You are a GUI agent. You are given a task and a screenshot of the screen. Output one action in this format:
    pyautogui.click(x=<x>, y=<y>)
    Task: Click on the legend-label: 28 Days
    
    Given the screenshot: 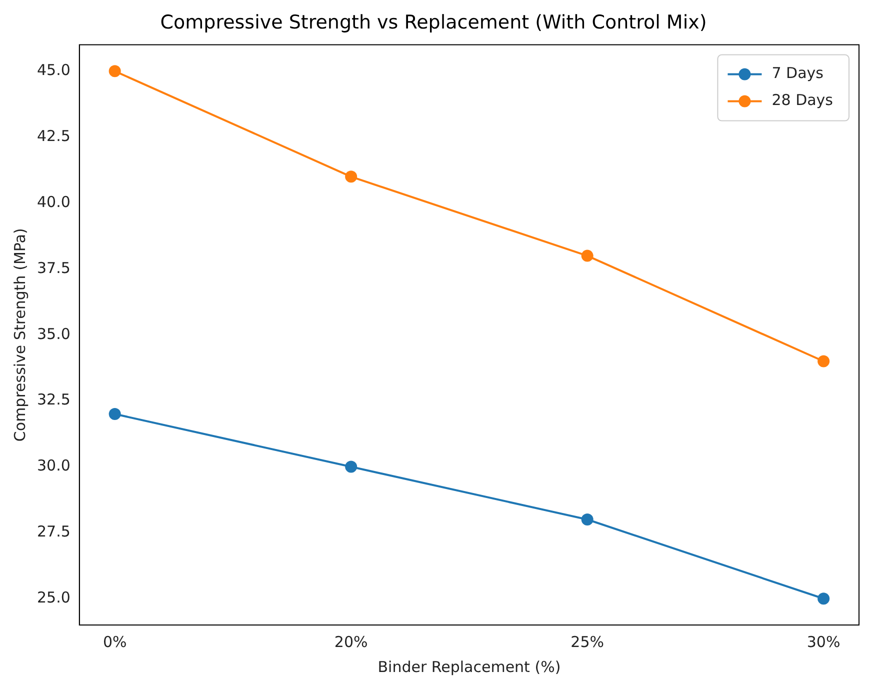 What is the action you would take?
    pyautogui.click(x=803, y=100)
    